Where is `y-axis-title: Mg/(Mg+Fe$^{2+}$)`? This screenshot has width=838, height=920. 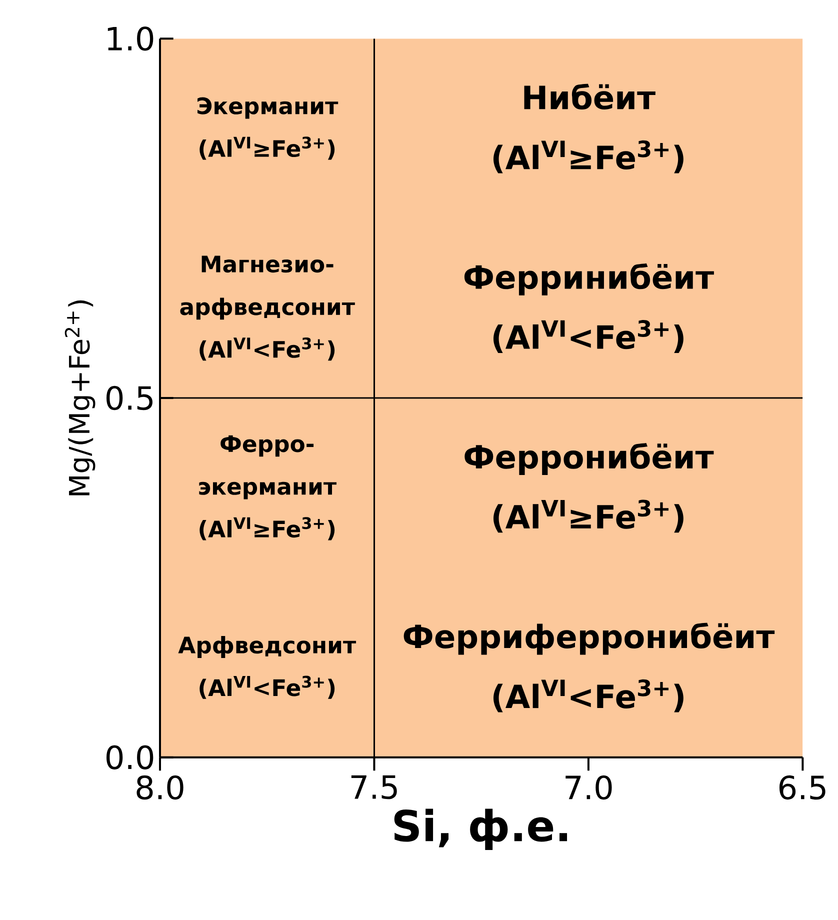
y-axis-title: Mg/(Mg+Fe$^{2+}$) is located at coordinates (80, 398).